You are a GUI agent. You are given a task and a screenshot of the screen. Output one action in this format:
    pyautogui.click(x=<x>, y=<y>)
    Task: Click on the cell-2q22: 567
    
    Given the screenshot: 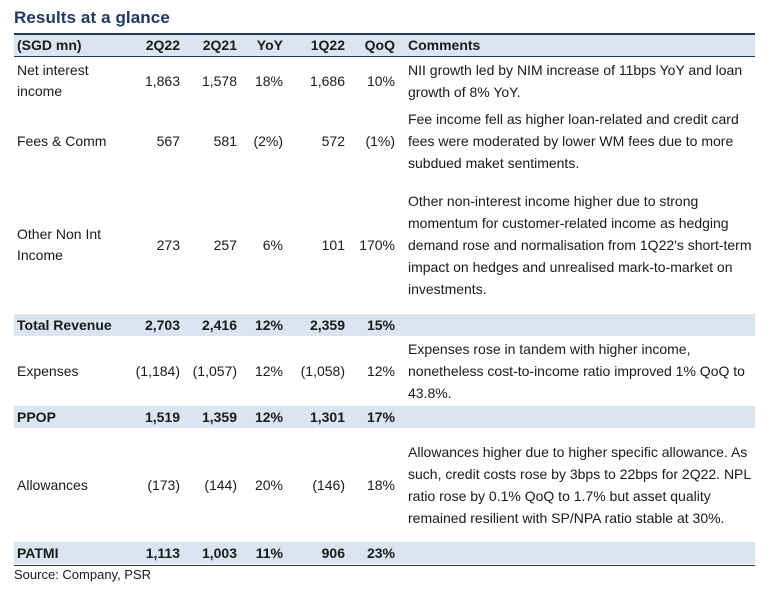 What is the action you would take?
    pyautogui.click(x=168, y=140)
    